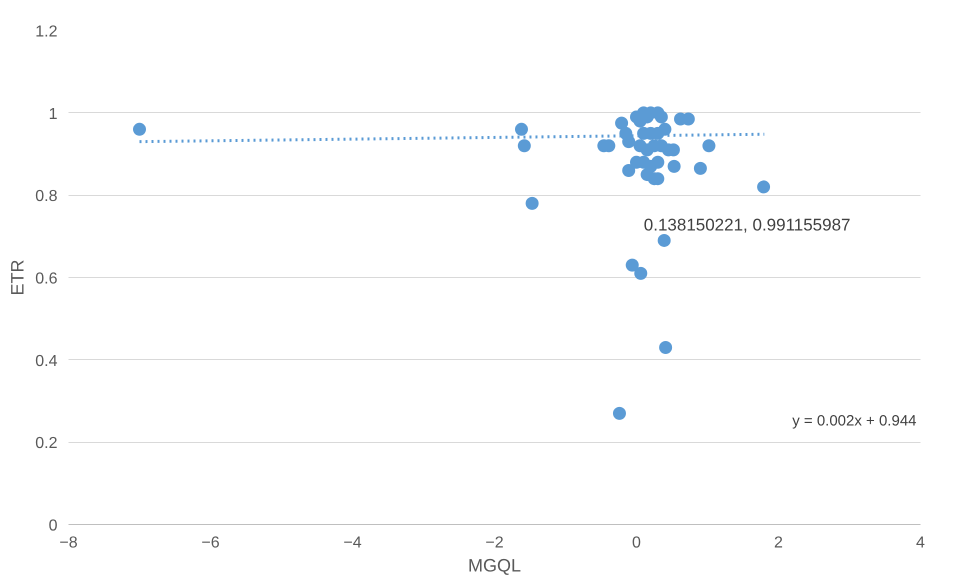 The width and height of the screenshot is (962, 580). I want to click on y-tick-label: 0.8, so click(46, 197).